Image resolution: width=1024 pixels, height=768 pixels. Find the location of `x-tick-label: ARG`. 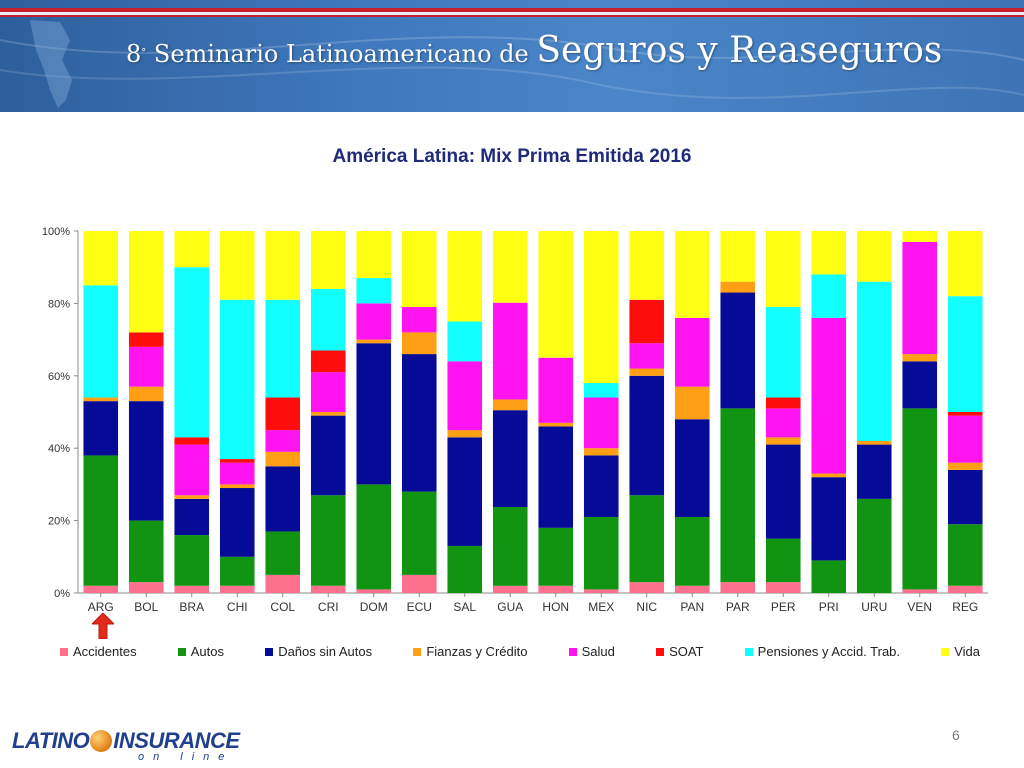

x-tick-label: ARG is located at coordinates (101, 607).